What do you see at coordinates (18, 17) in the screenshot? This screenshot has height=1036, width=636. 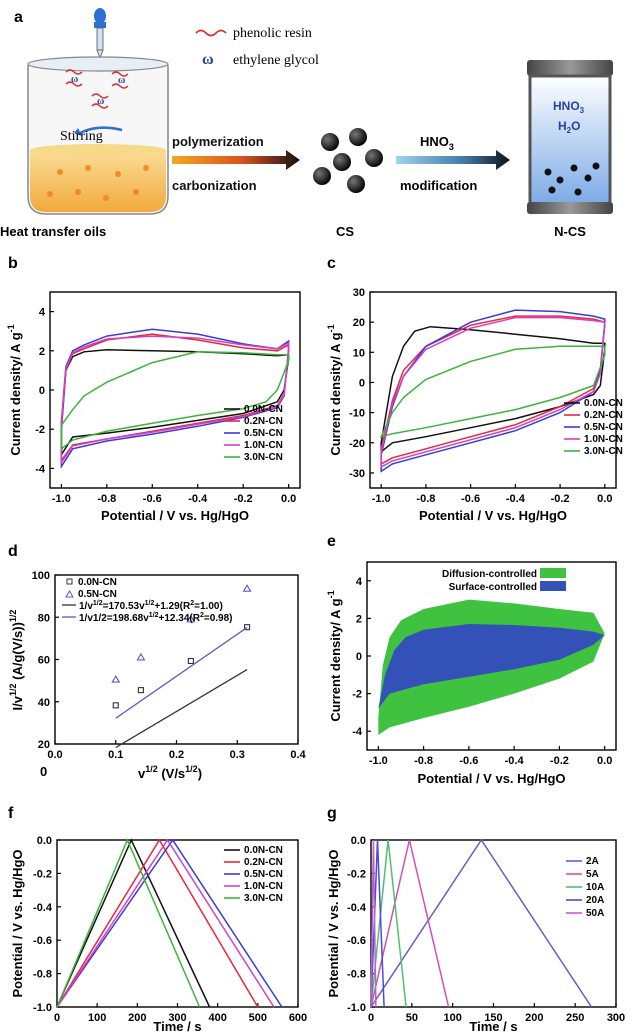 I see `panel-label-a: a` at bounding box center [18, 17].